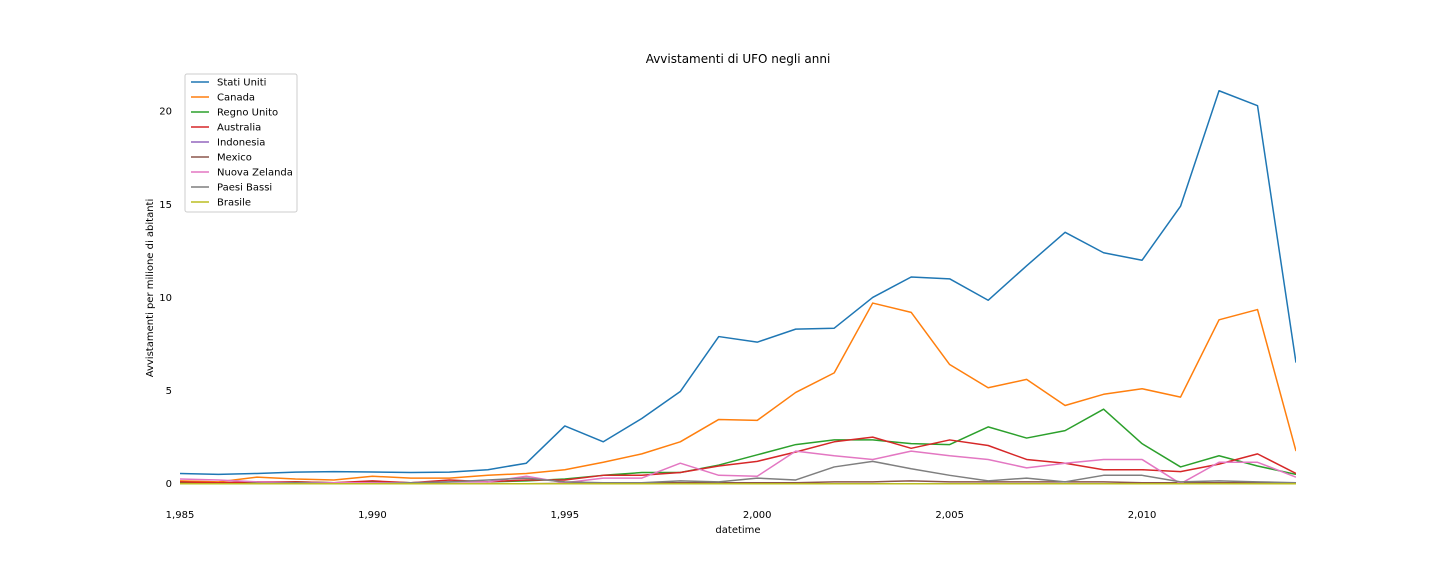  What do you see at coordinates (738, 59) in the screenshot?
I see `chart-title: Avvistamenti di UFO negli anni` at bounding box center [738, 59].